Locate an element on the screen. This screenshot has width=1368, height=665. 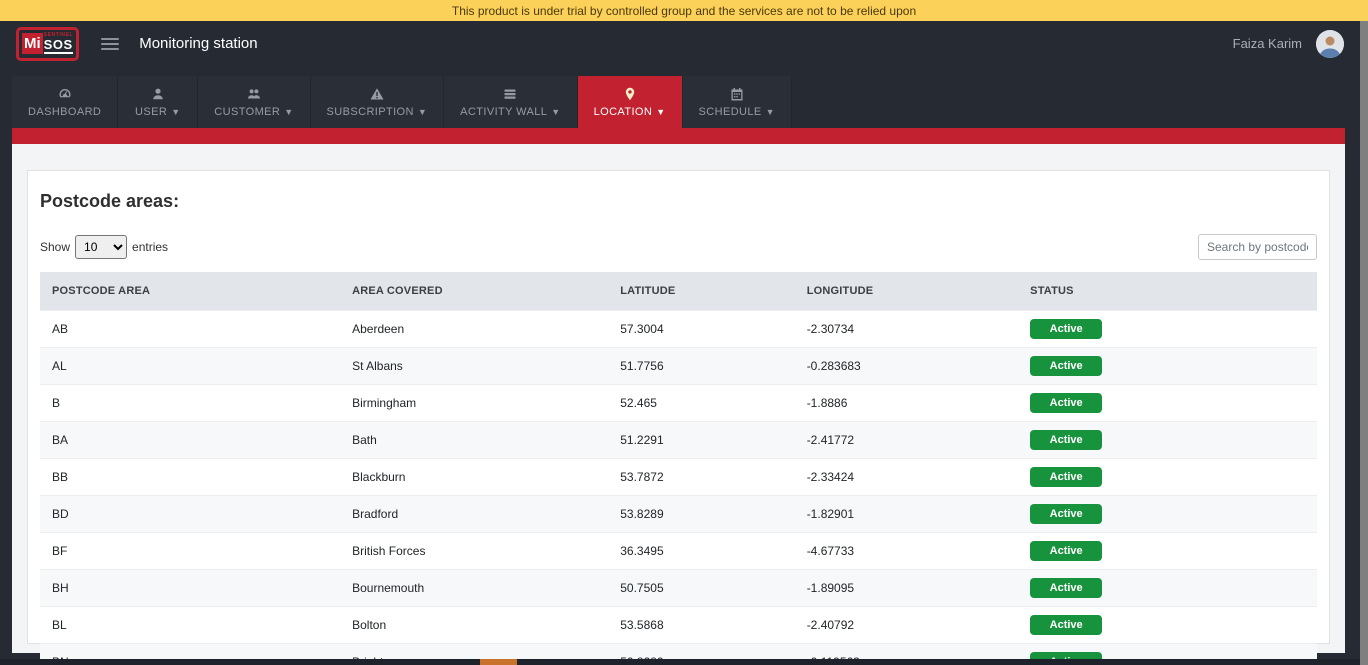
cell-area-covered: Birmingham is located at coordinates (474, 403).